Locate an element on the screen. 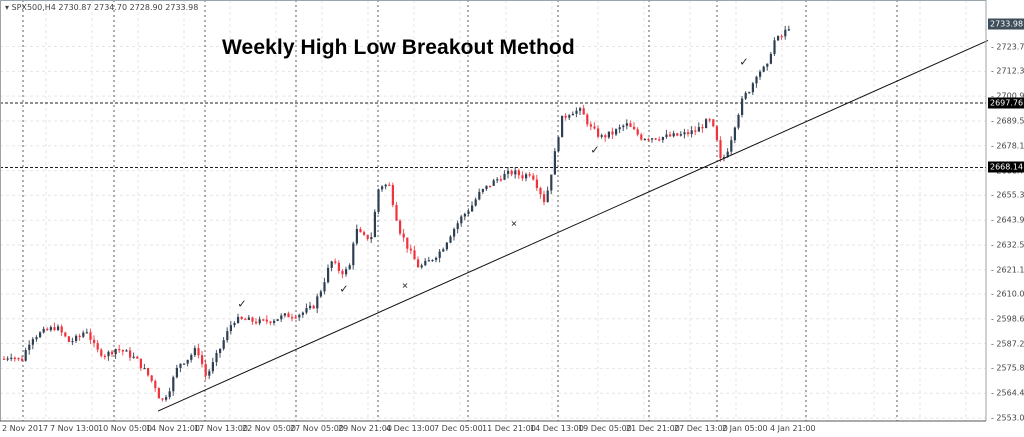 The width and height of the screenshot is (1024, 437). weekly-low-badge: 2668.14 is located at coordinates (1006, 167).